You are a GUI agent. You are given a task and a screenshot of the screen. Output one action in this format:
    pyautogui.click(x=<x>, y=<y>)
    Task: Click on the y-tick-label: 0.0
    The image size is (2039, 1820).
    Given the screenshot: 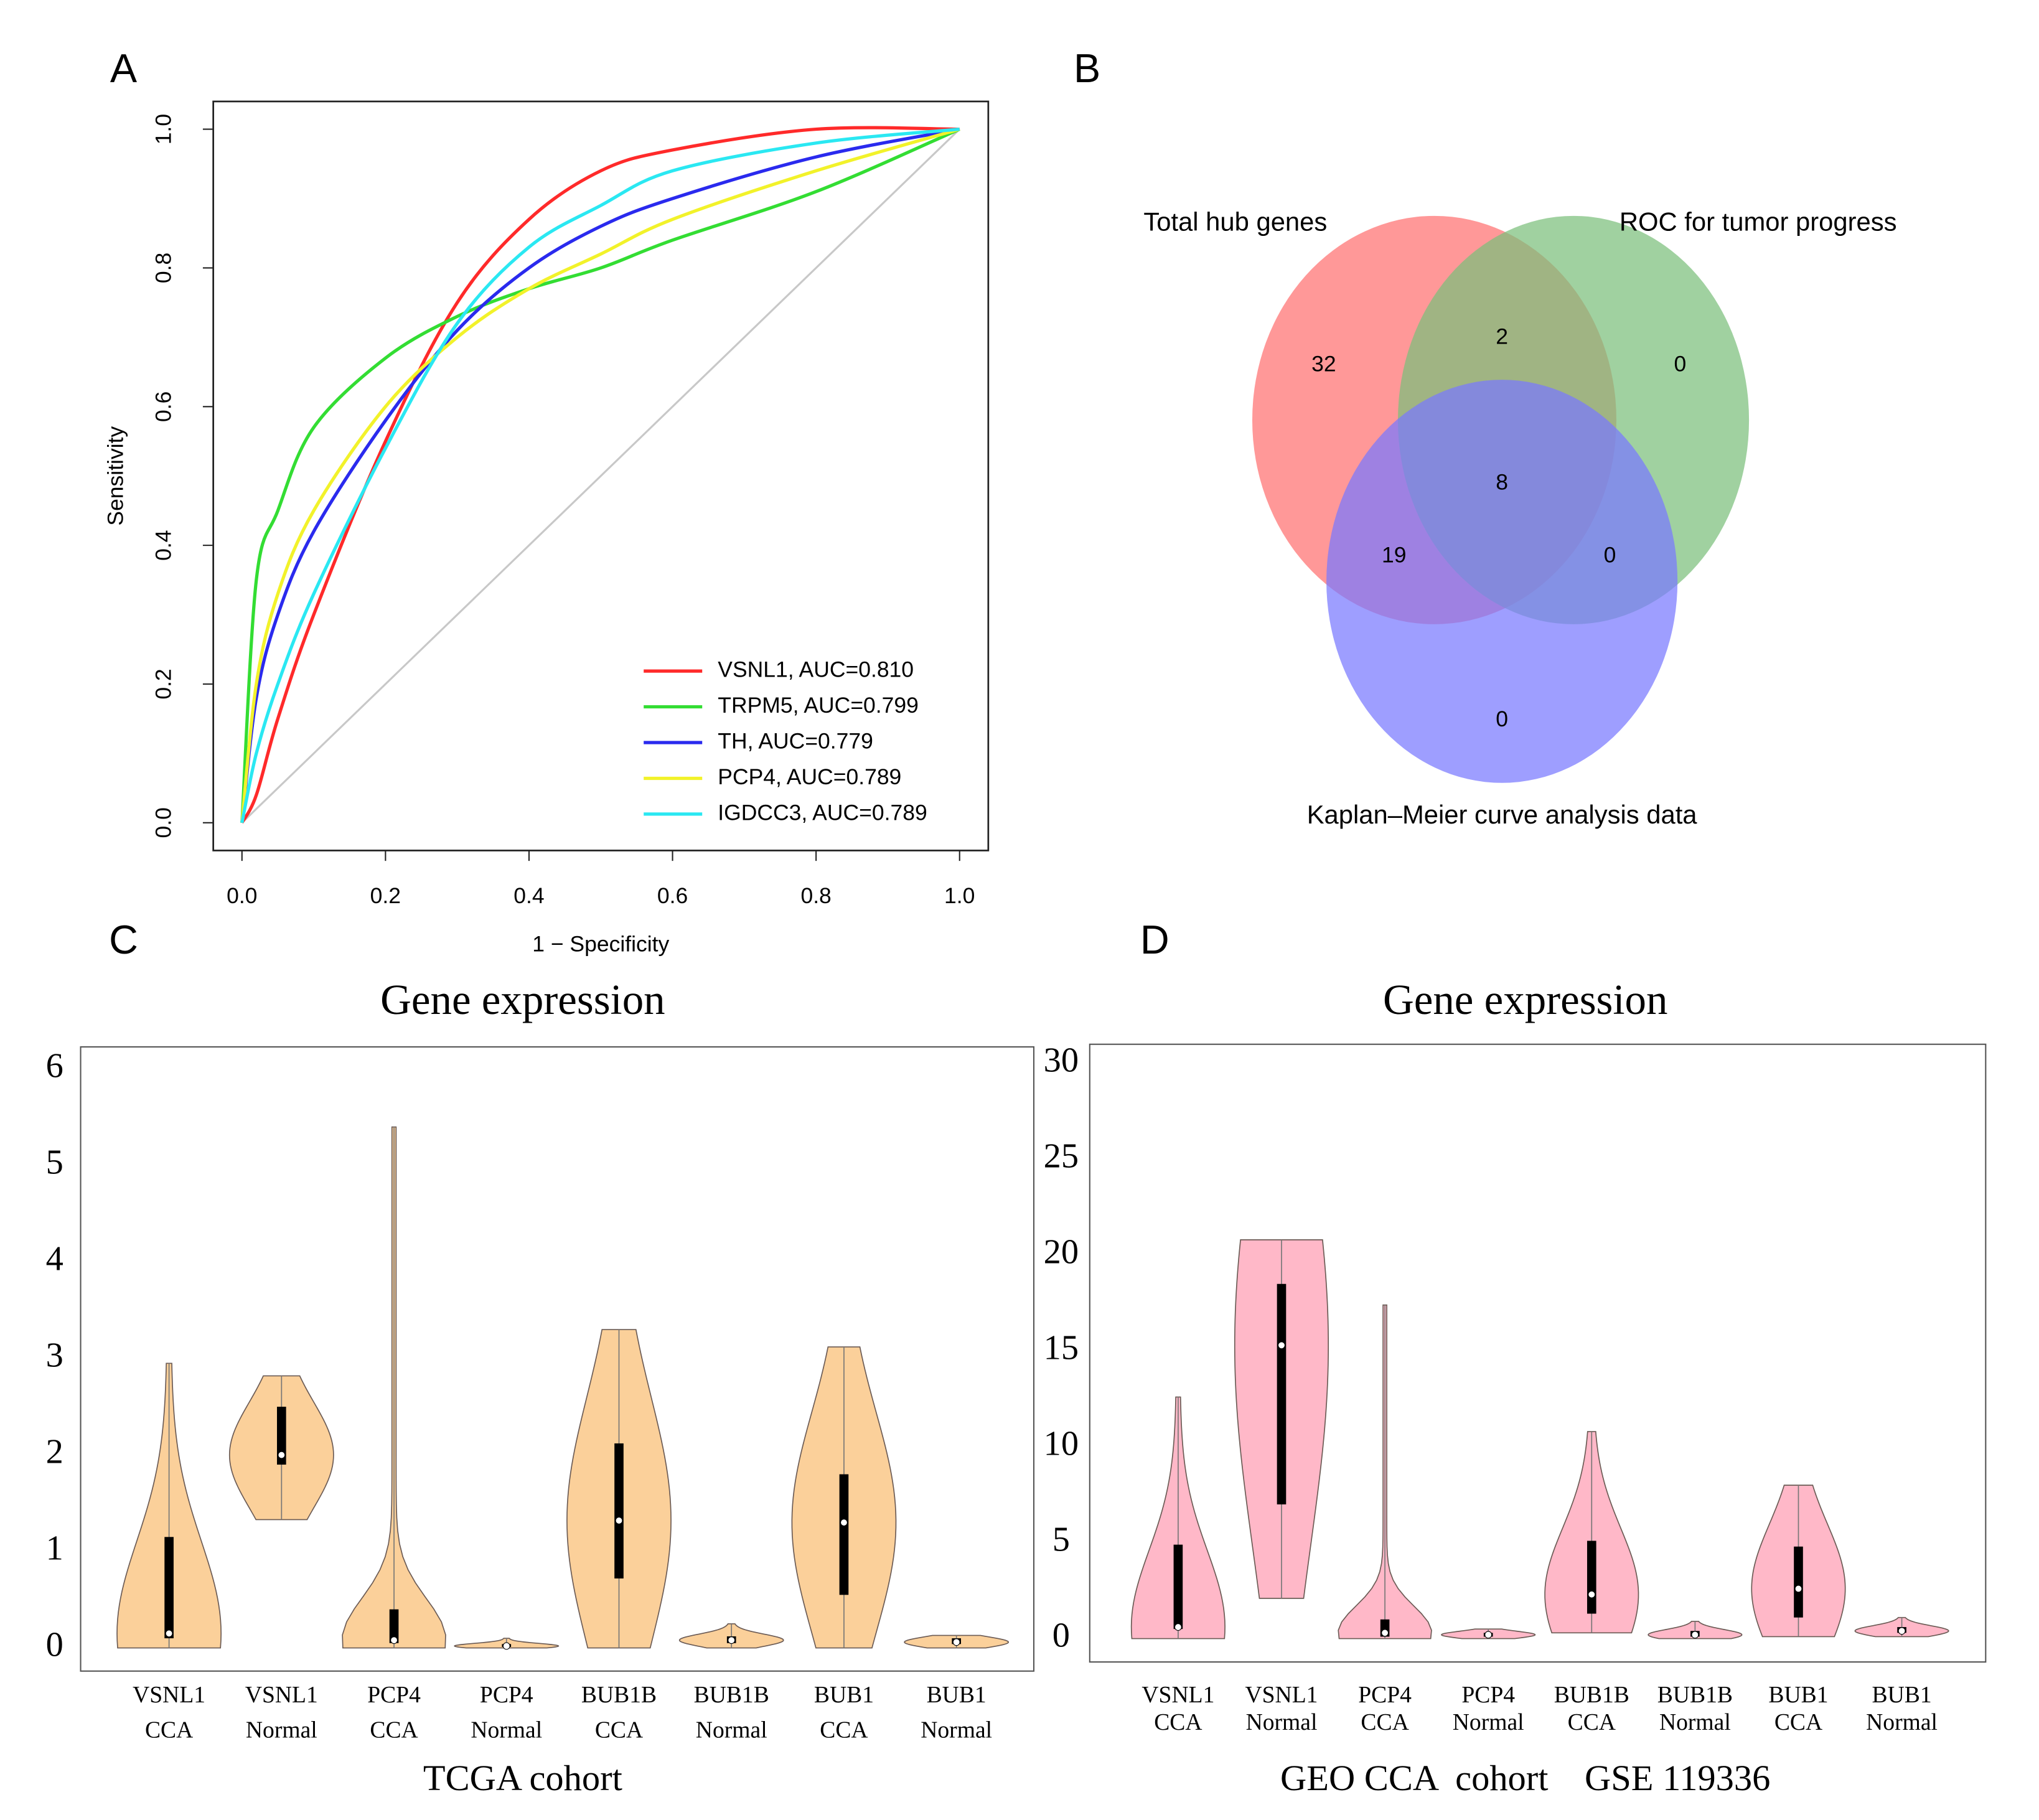 What is the action you would take?
    pyautogui.click(x=164, y=822)
    